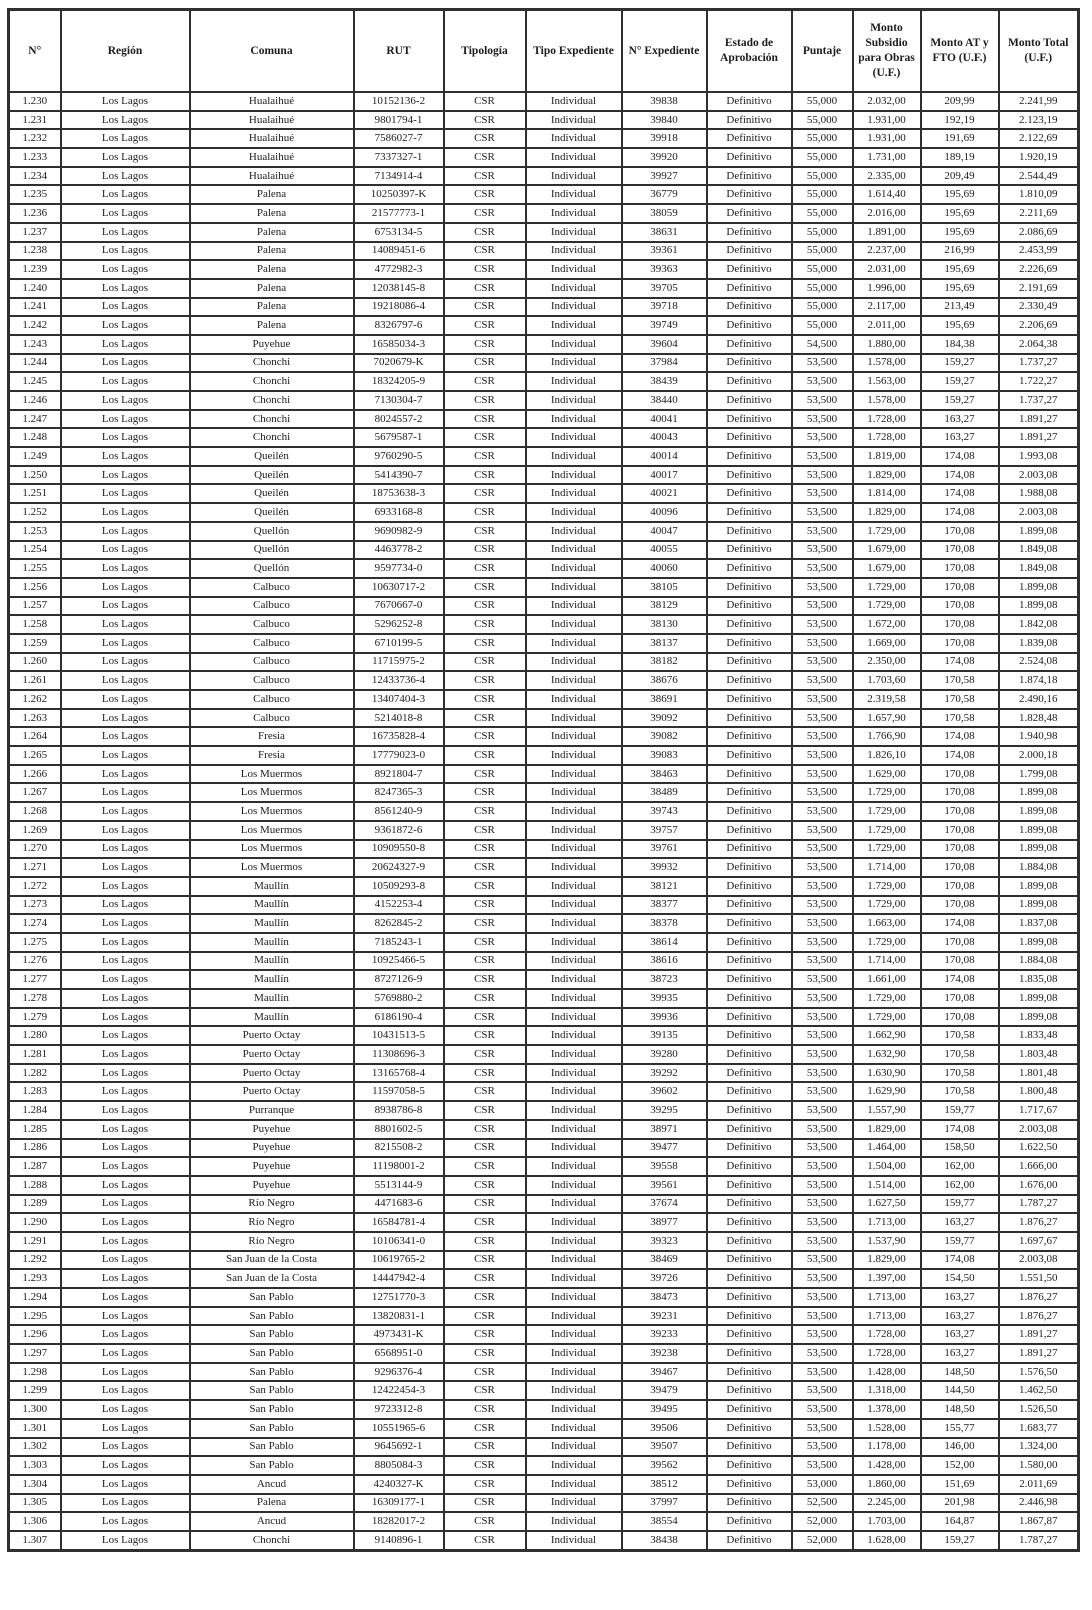 The width and height of the screenshot is (1092, 1610). I want to click on table-cell: 1.920,19, so click(1038, 157).